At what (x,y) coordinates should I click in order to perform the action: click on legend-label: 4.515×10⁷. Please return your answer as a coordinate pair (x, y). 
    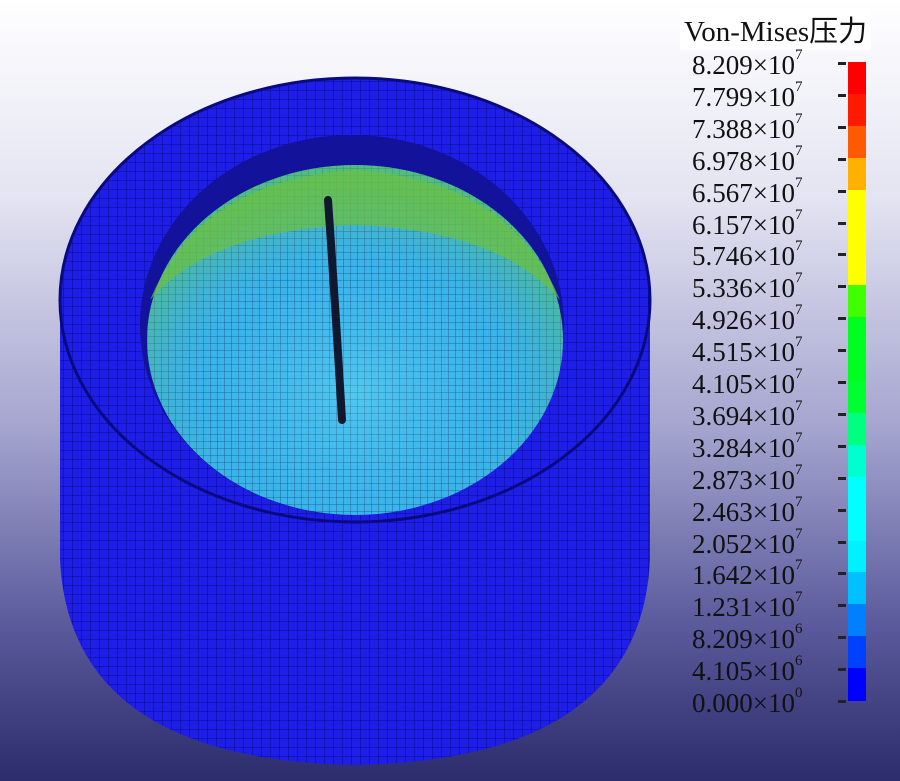
    Looking at the image, I should click on (747, 351).